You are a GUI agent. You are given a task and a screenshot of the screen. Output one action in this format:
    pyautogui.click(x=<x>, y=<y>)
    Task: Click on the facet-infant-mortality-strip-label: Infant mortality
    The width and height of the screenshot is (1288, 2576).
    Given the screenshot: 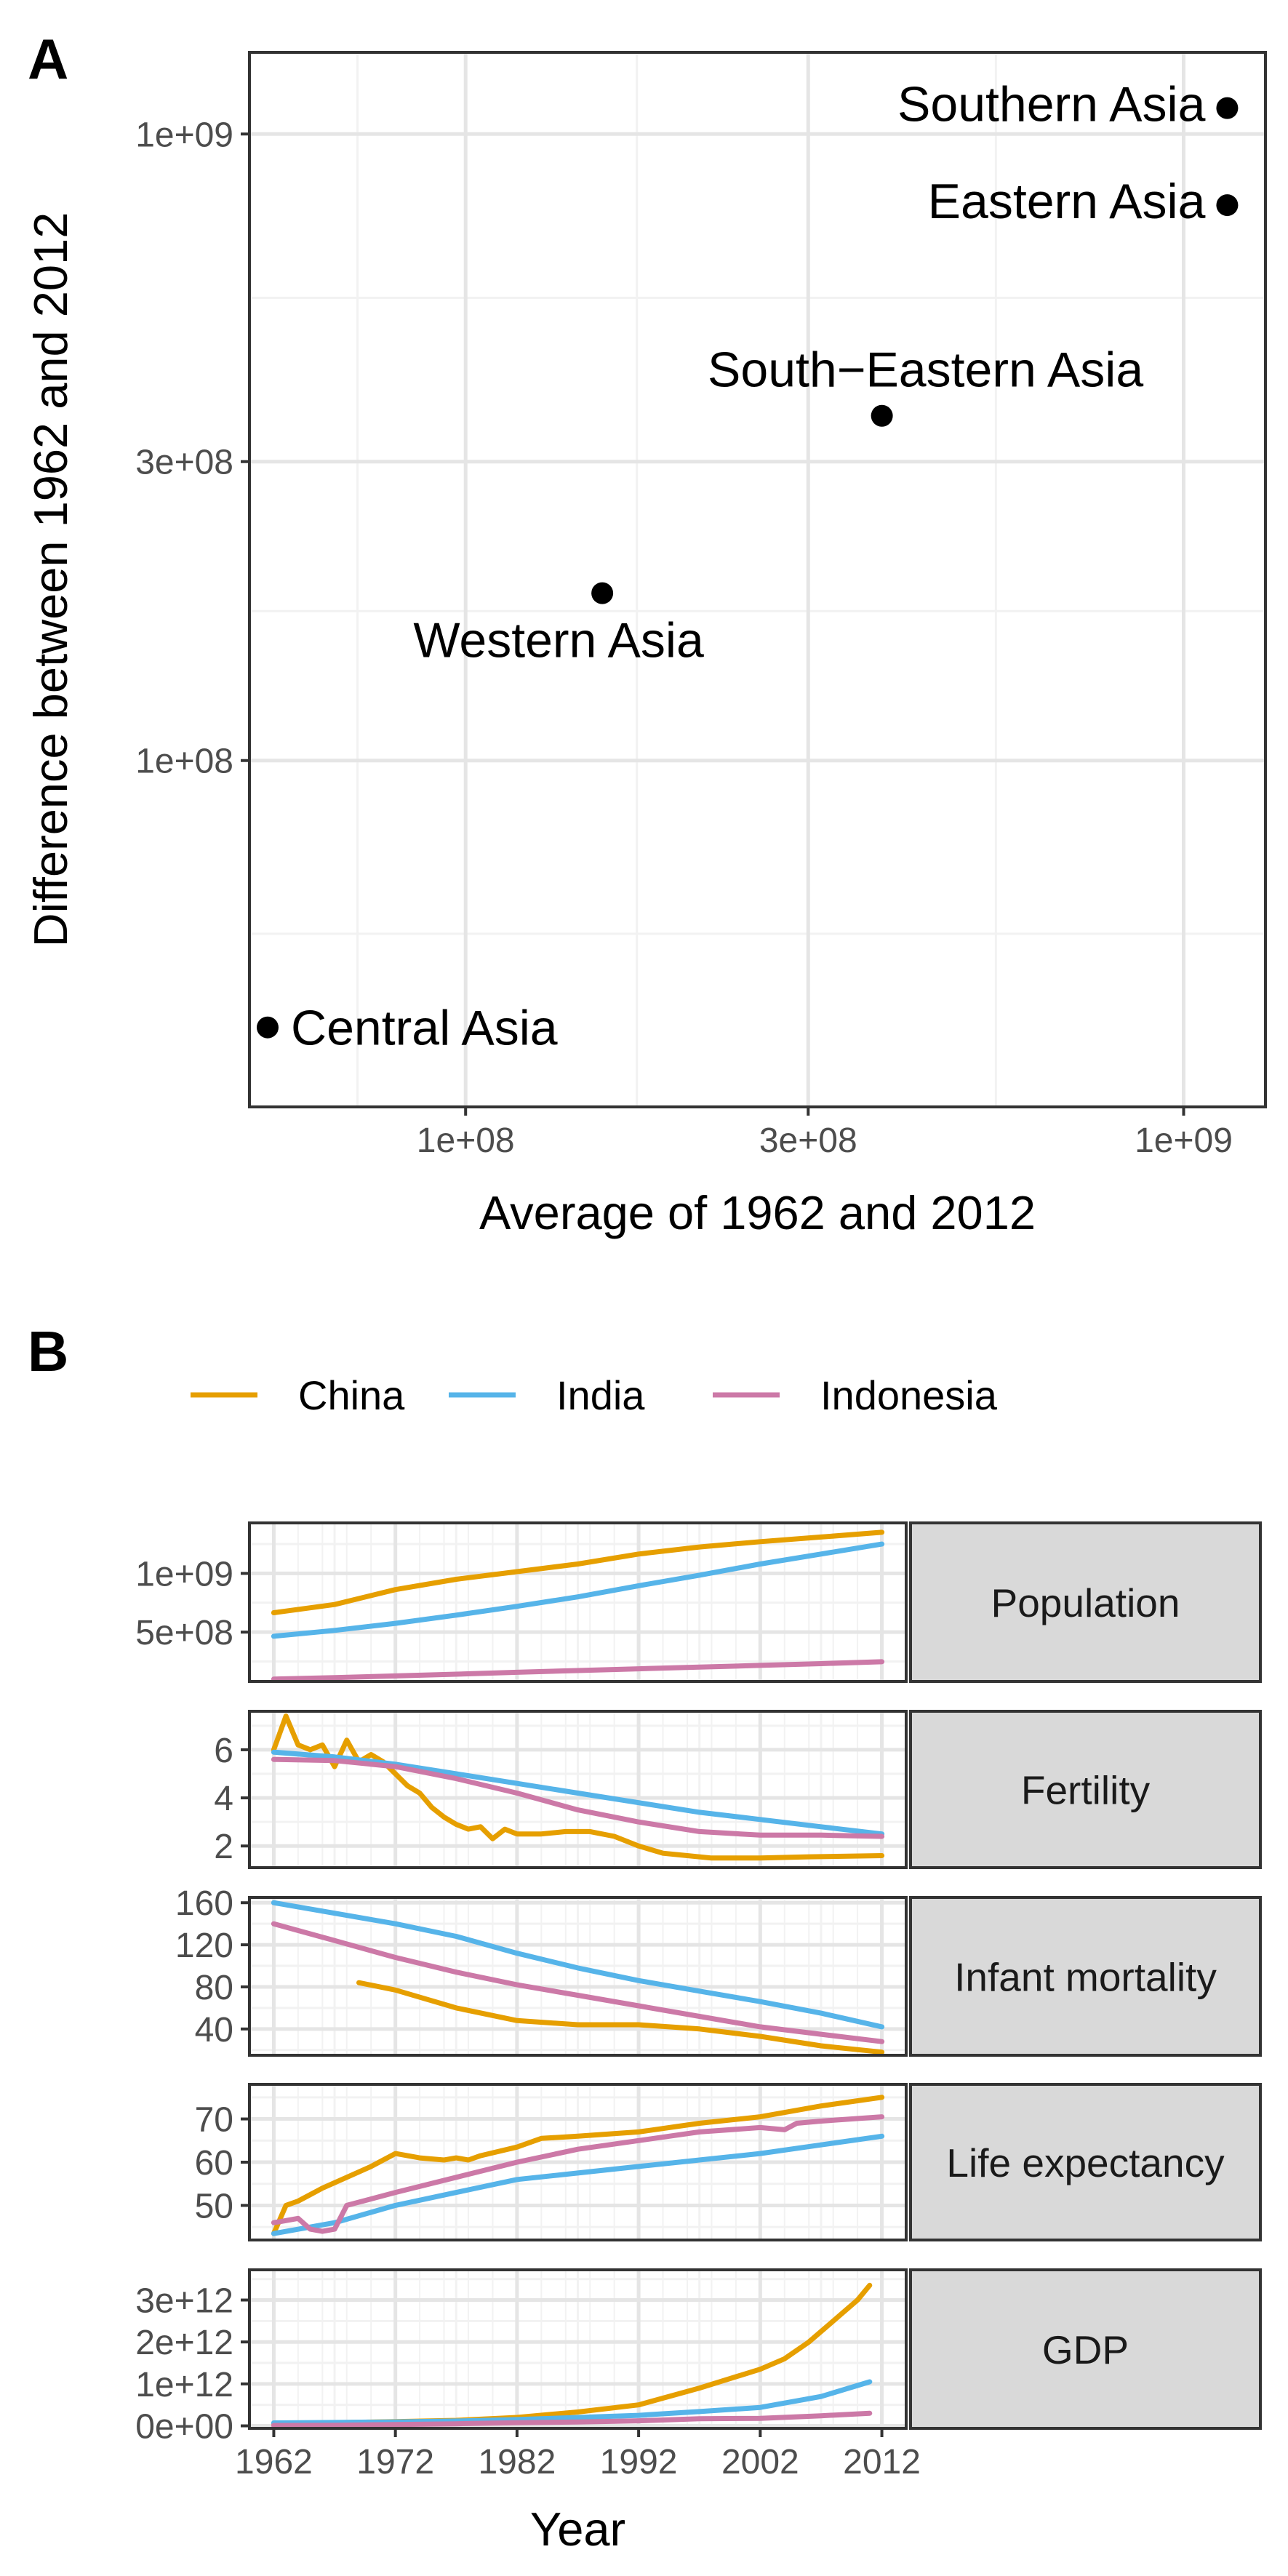 What is the action you would take?
    pyautogui.click(x=1085, y=1977)
    